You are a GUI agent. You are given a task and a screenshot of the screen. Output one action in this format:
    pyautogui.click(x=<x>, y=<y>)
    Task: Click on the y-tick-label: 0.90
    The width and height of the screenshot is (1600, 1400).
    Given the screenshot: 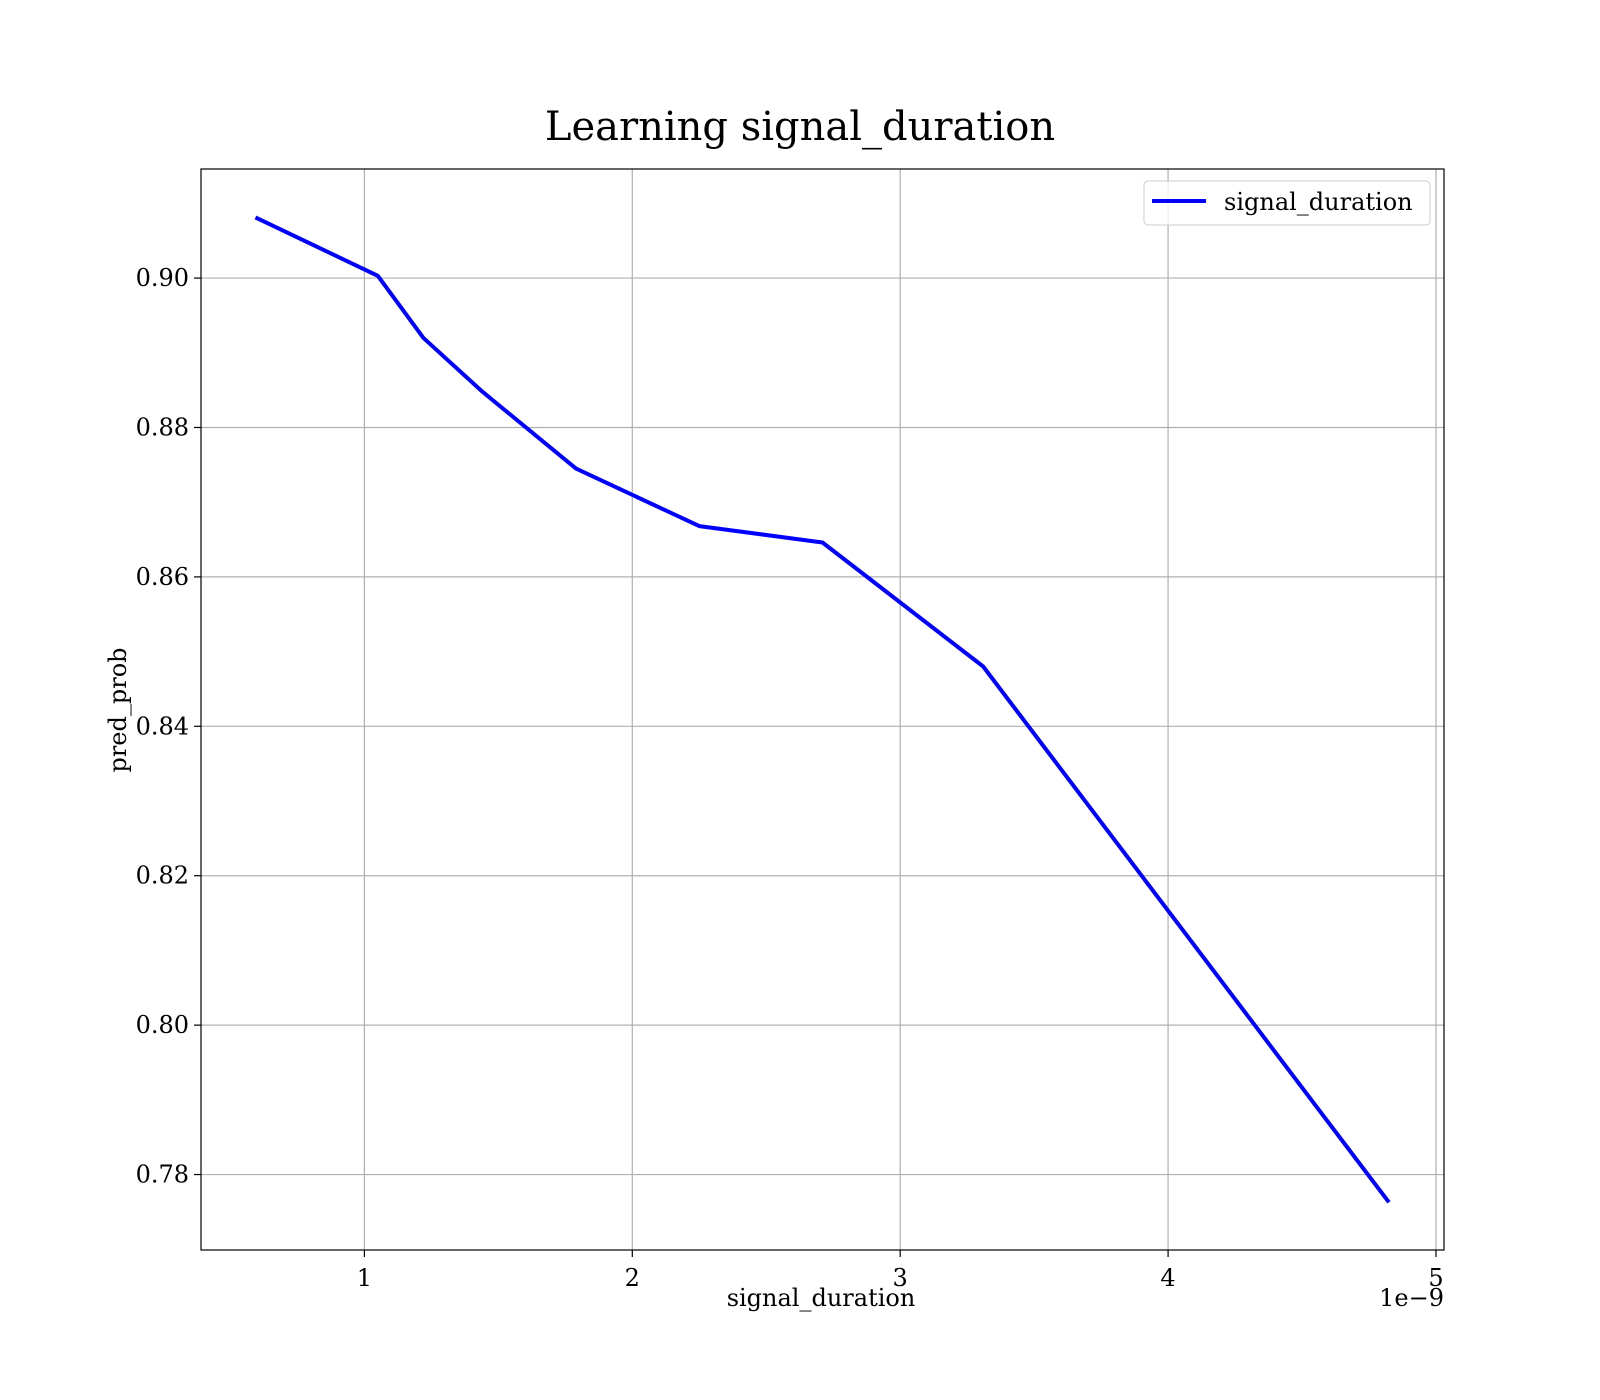 What is the action you would take?
    pyautogui.click(x=162, y=278)
    